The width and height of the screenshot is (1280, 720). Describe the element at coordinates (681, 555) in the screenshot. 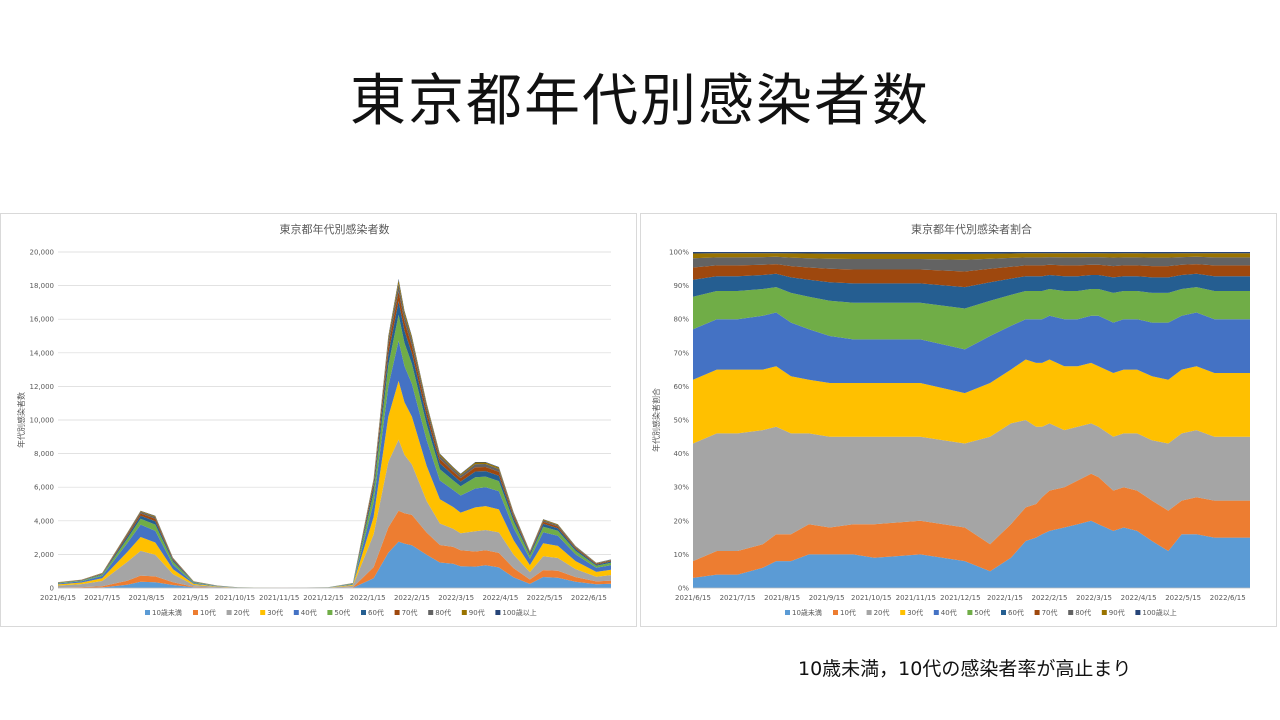

I see `y-tick-label: 10%` at that location.